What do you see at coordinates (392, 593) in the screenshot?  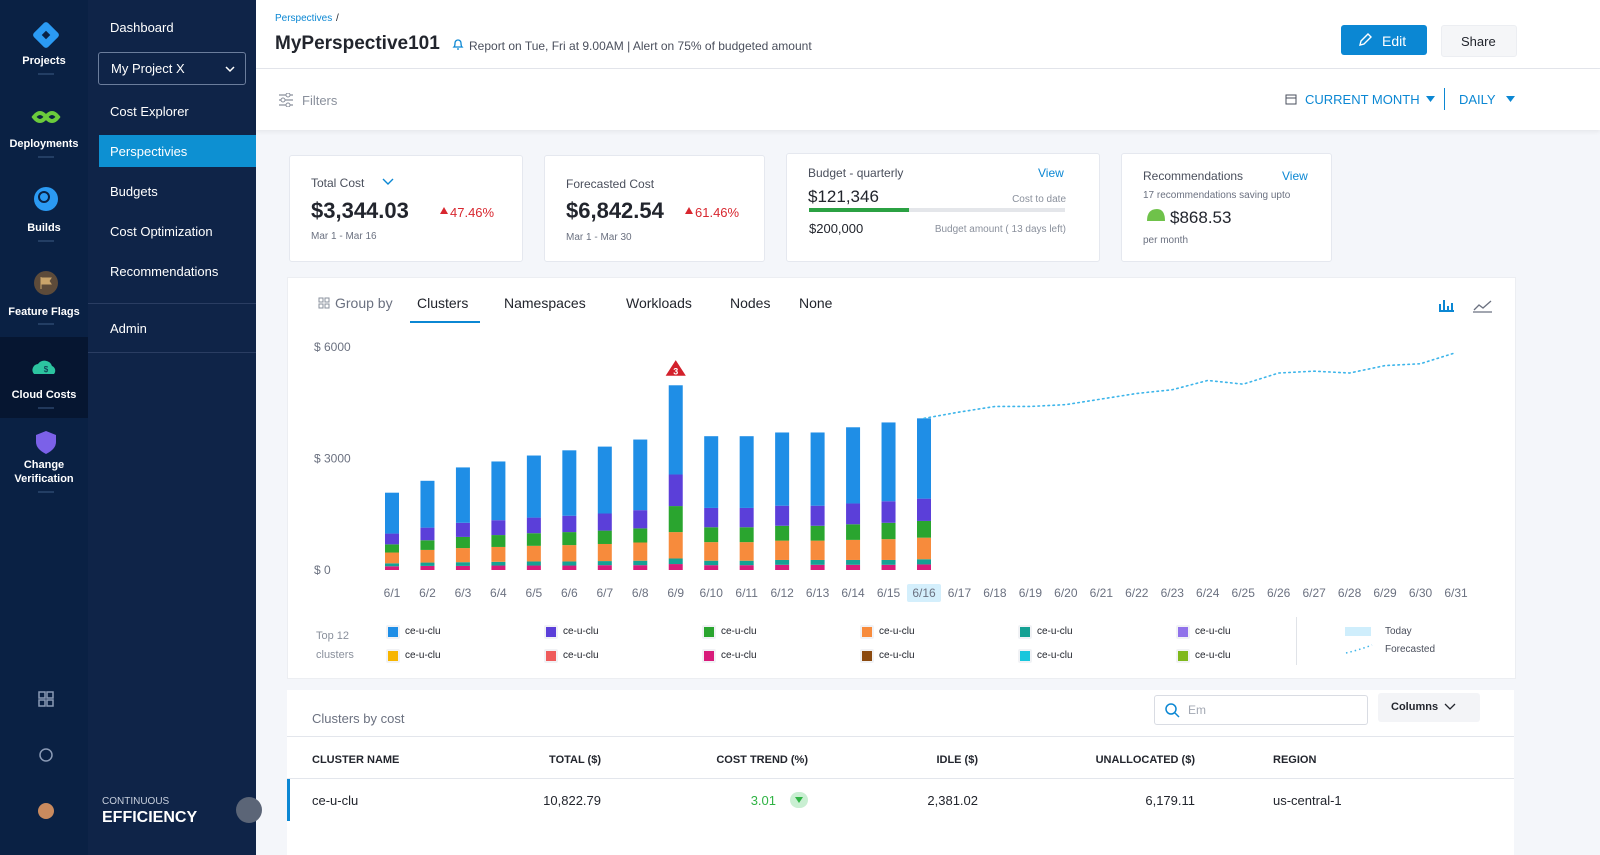 I see `x-tick-label: 6/1` at bounding box center [392, 593].